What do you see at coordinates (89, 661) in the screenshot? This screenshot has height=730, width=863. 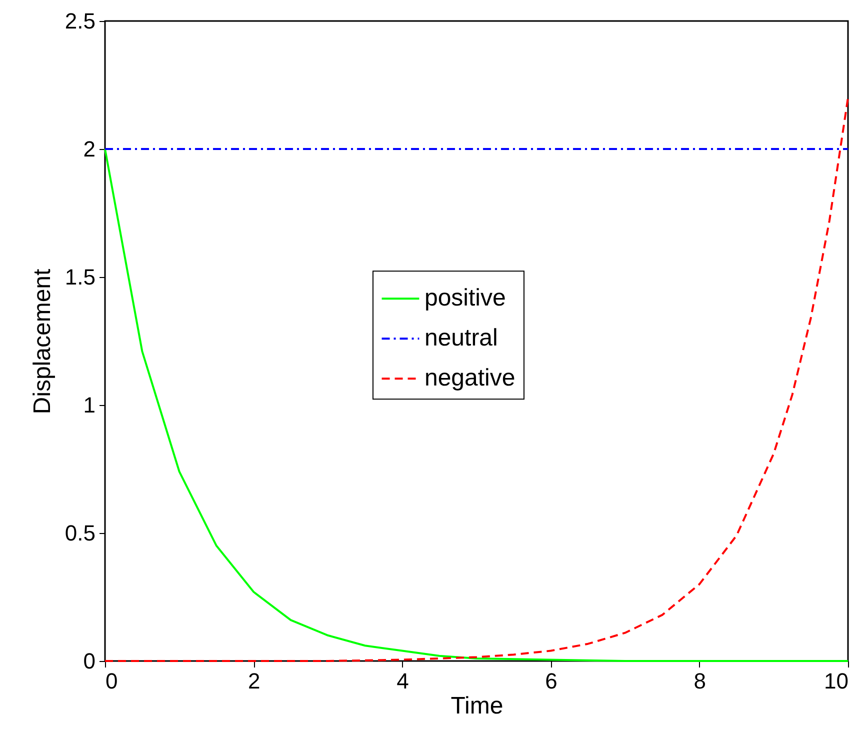 I see `y-tick-label: 0` at bounding box center [89, 661].